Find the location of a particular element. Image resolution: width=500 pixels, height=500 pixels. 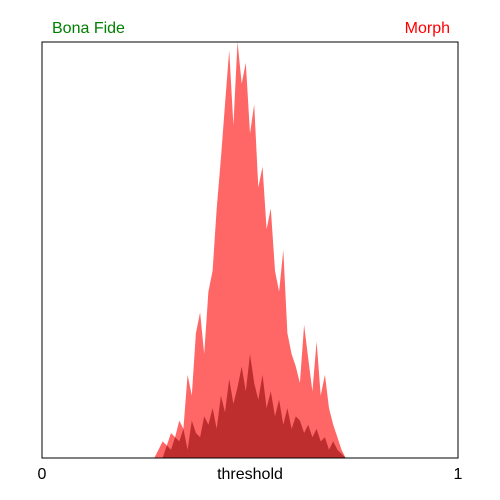

legend-entry-morph: Morph is located at coordinates (427, 28).